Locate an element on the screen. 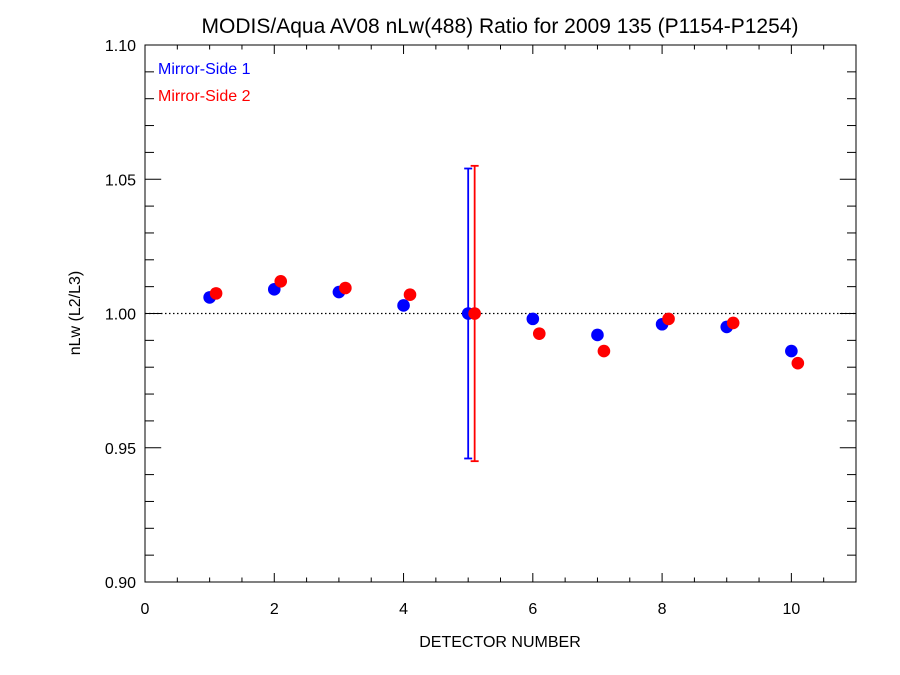 The height and width of the screenshot is (675, 900). y-tick-label: 1.00 is located at coordinates (120, 315).